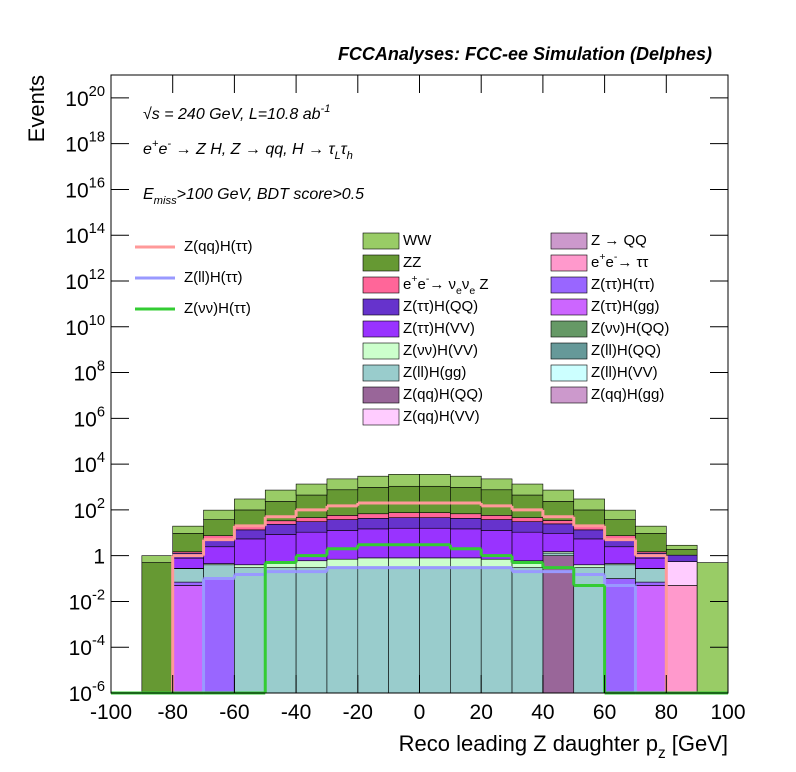 The width and height of the screenshot is (796, 772). What do you see at coordinates (412, 262) in the screenshot?
I see `legend-label: ZZ` at bounding box center [412, 262].